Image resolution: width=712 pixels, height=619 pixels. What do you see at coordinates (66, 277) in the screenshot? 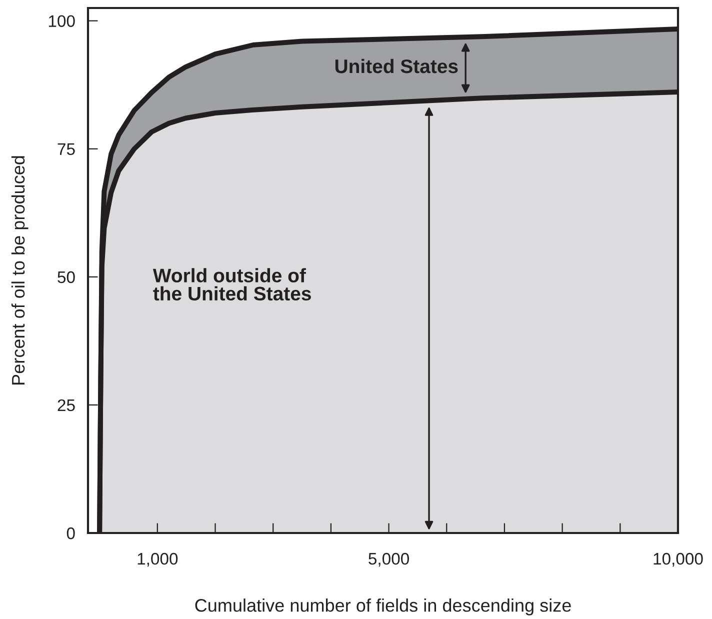
I see `y-tick-label: 50` at bounding box center [66, 277].